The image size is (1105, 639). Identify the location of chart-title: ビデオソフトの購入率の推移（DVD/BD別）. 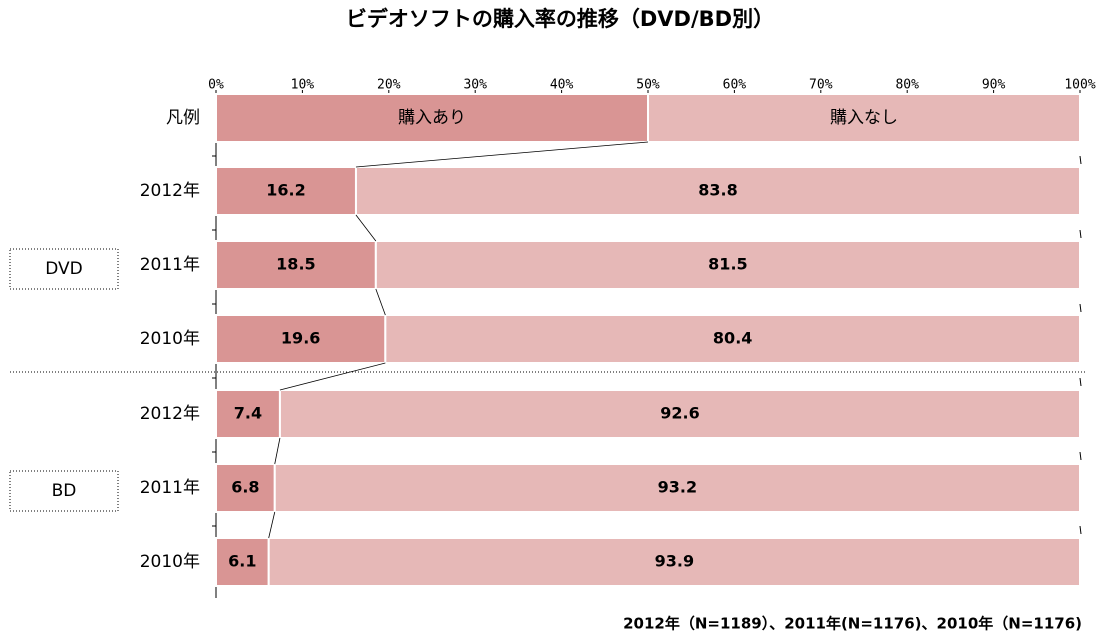
(560, 19).